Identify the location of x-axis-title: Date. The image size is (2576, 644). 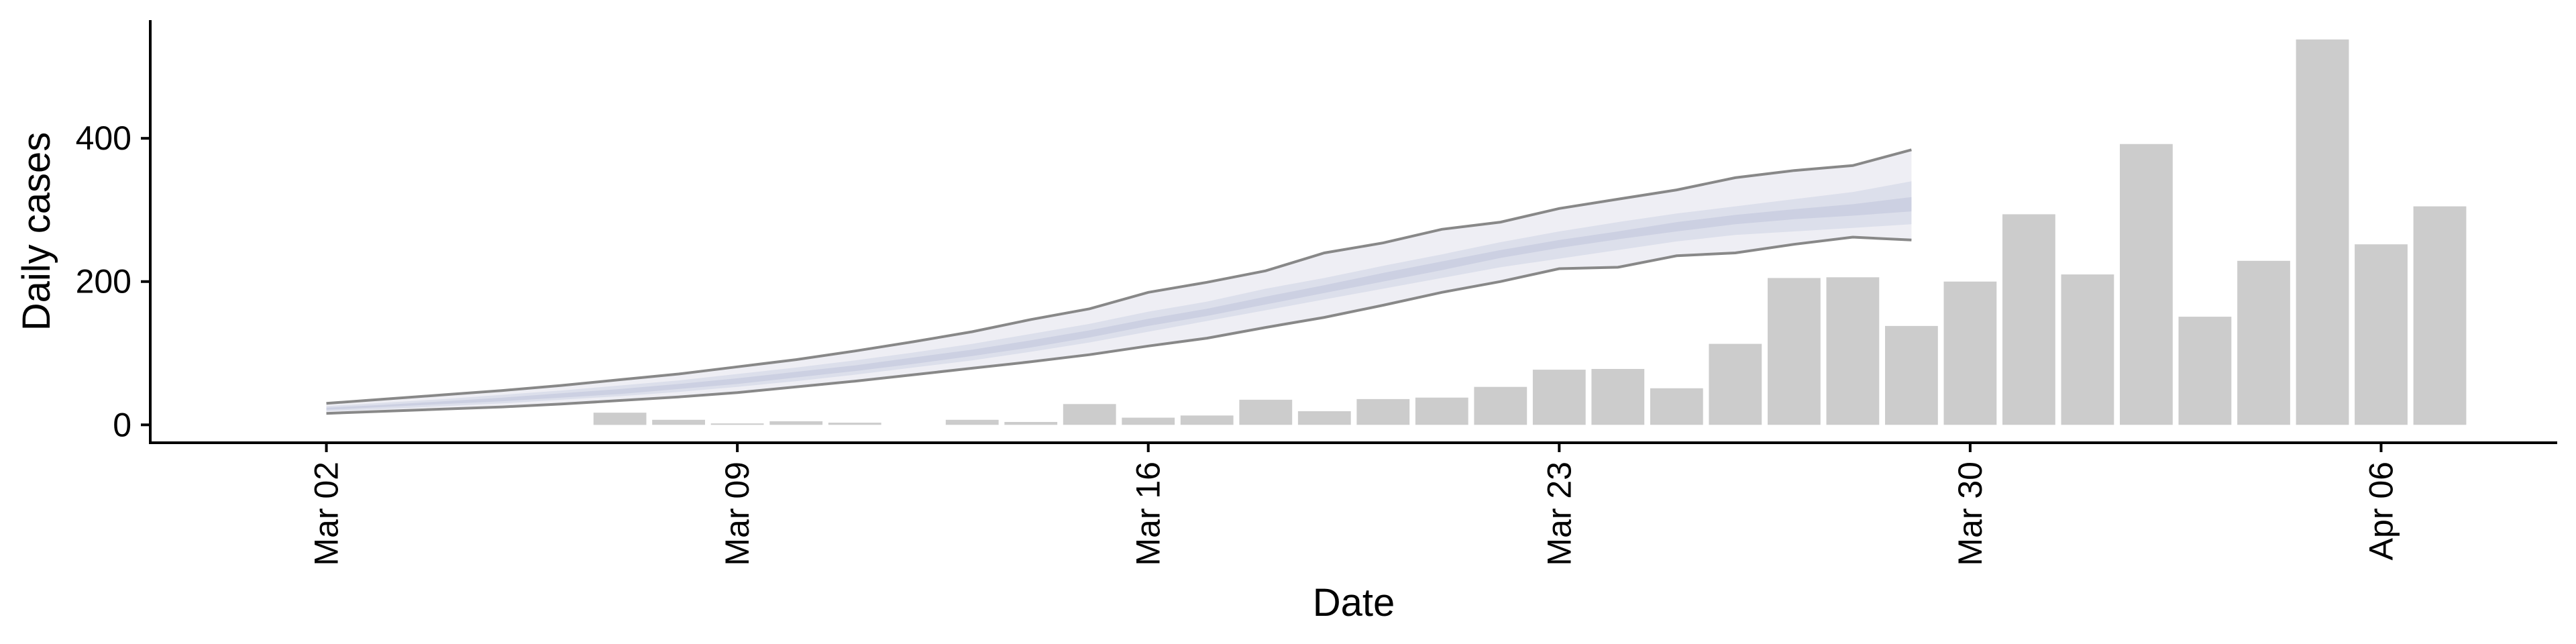
(1354, 603).